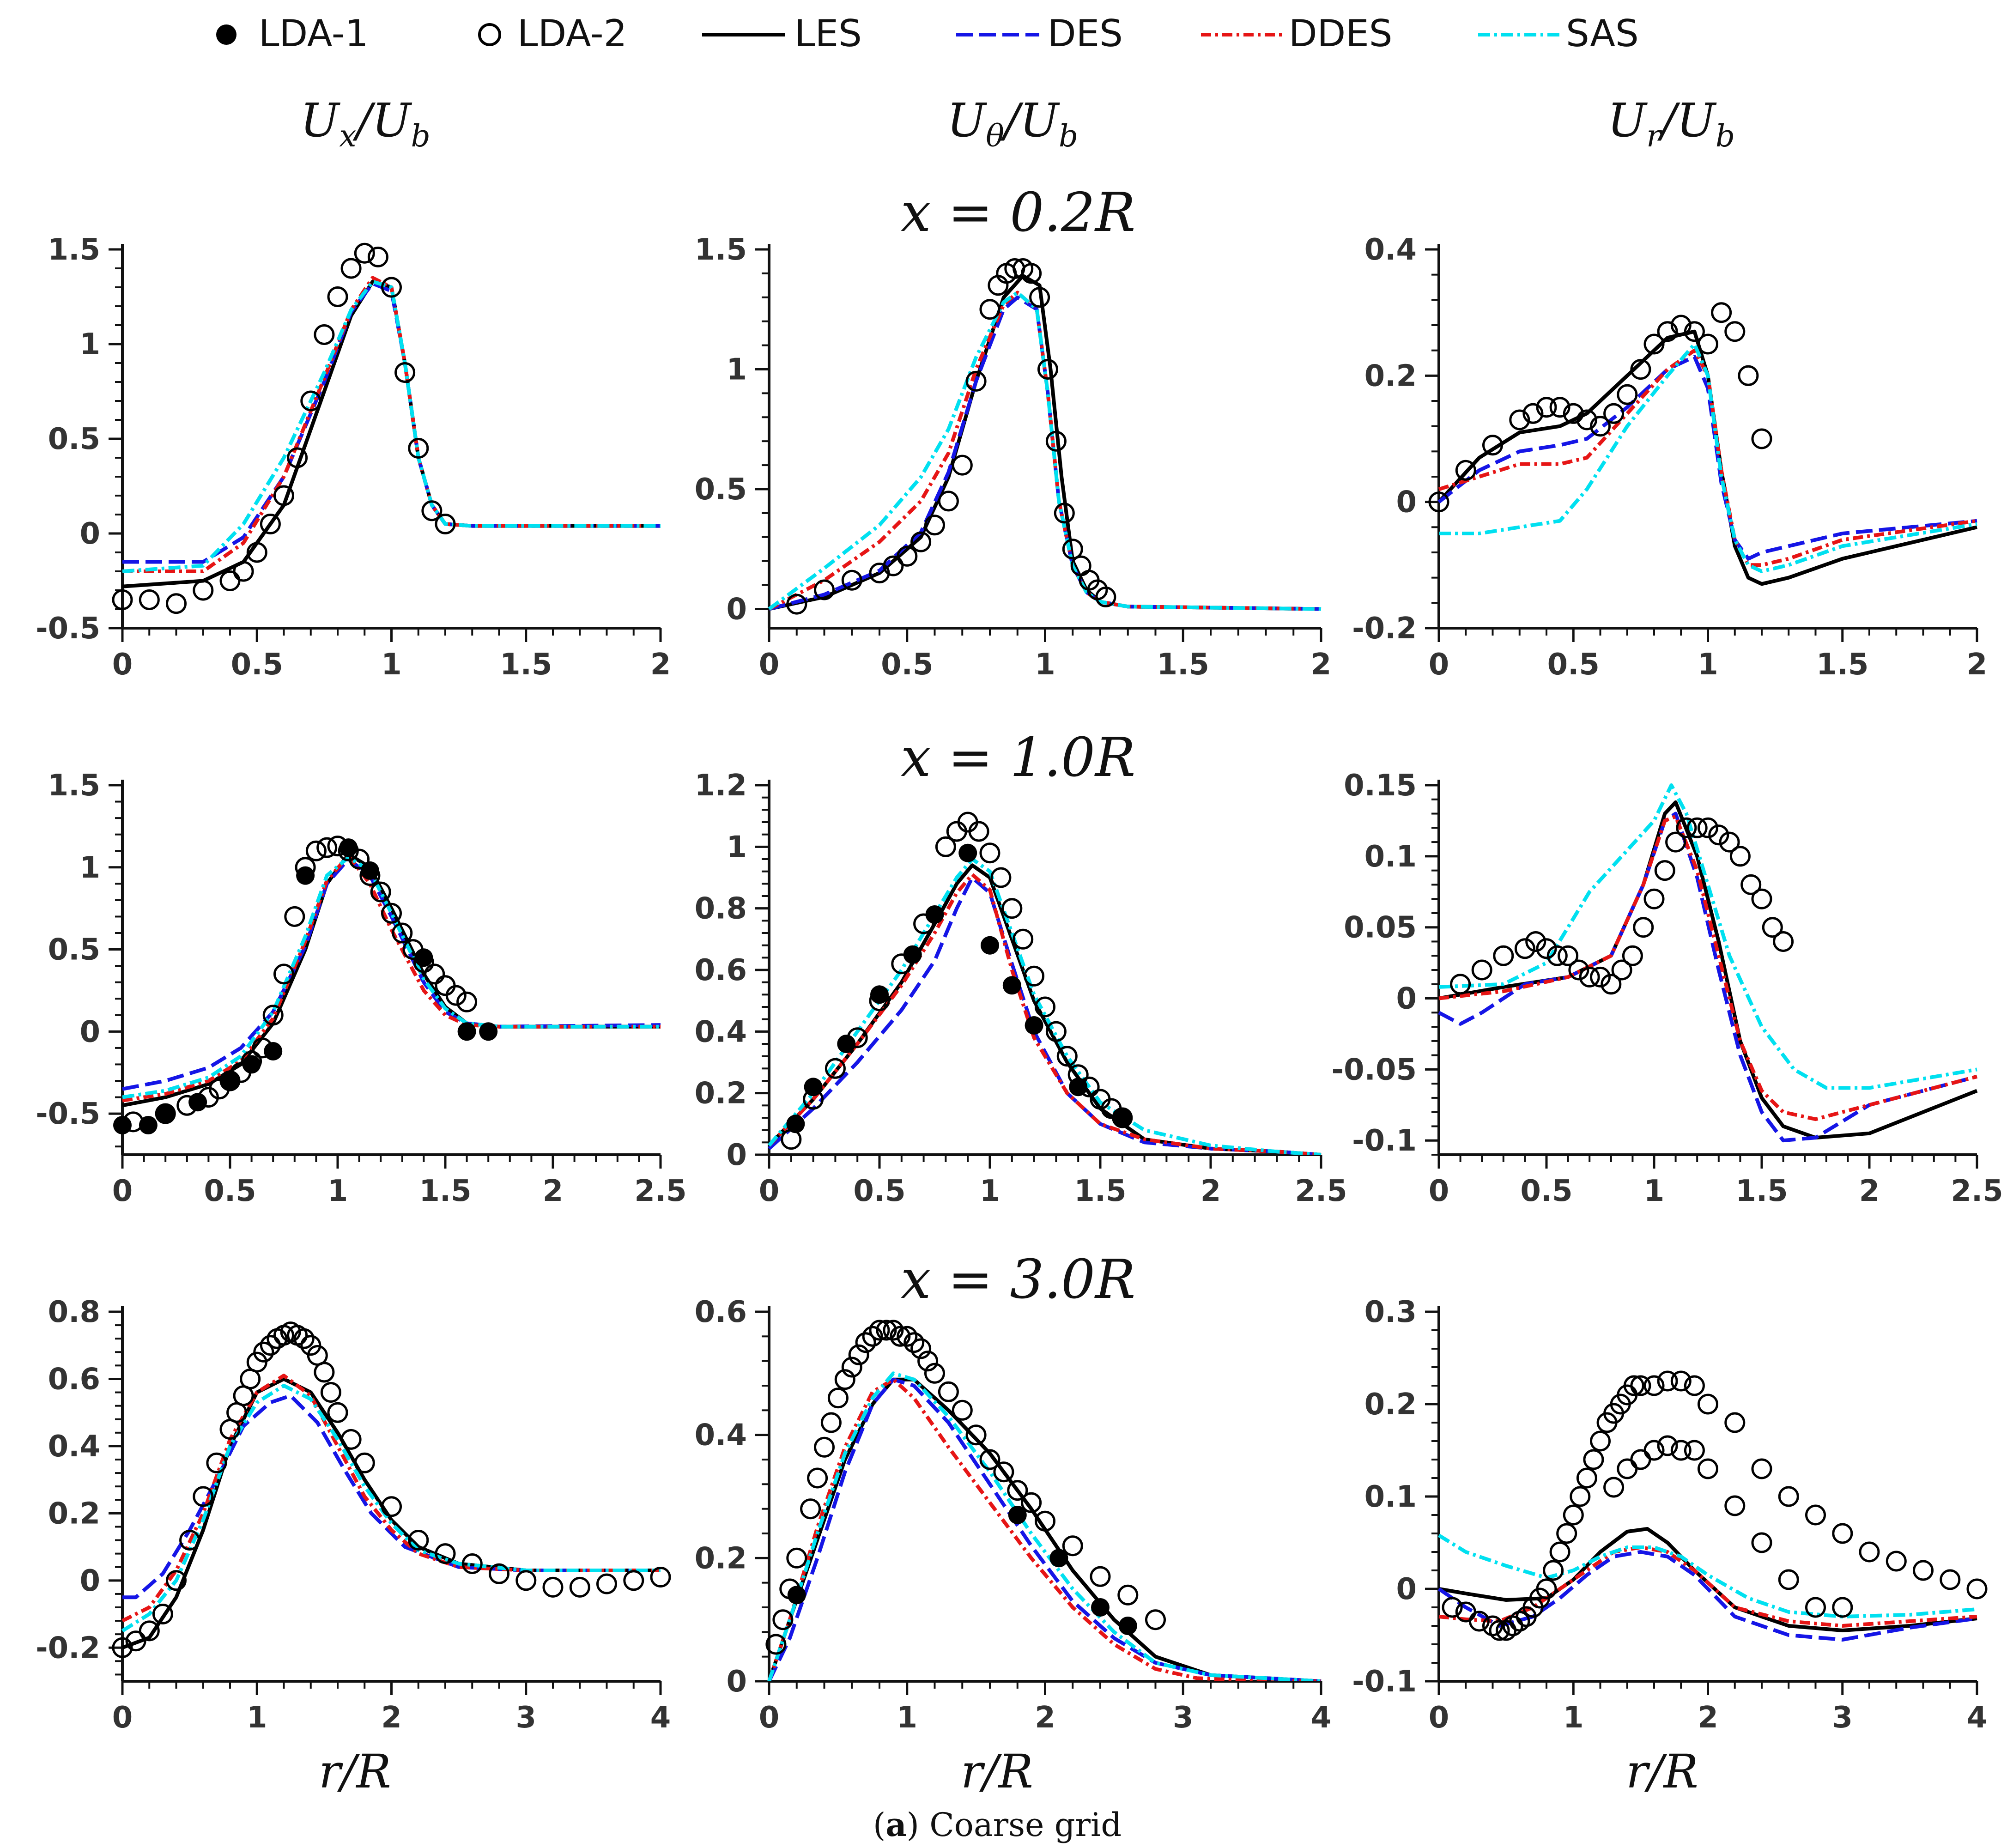 Image resolution: width=2007 pixels, height=1848 pixels. What do you see at coordinates (293, 33) in the screenshot?
I see `legend-item-lda-1: LDA-1` at bounding box center [293, 33].